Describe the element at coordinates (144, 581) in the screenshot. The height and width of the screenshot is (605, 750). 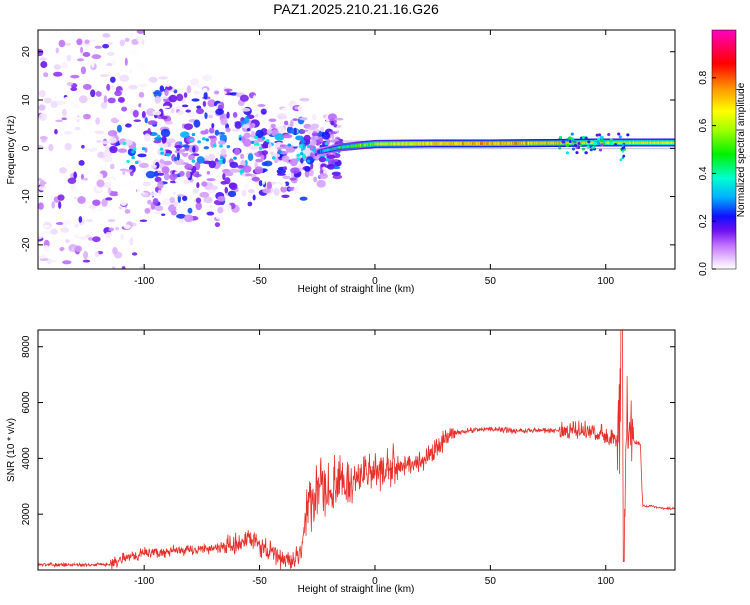
I see `snr-x-tick-label: -100` at that location.